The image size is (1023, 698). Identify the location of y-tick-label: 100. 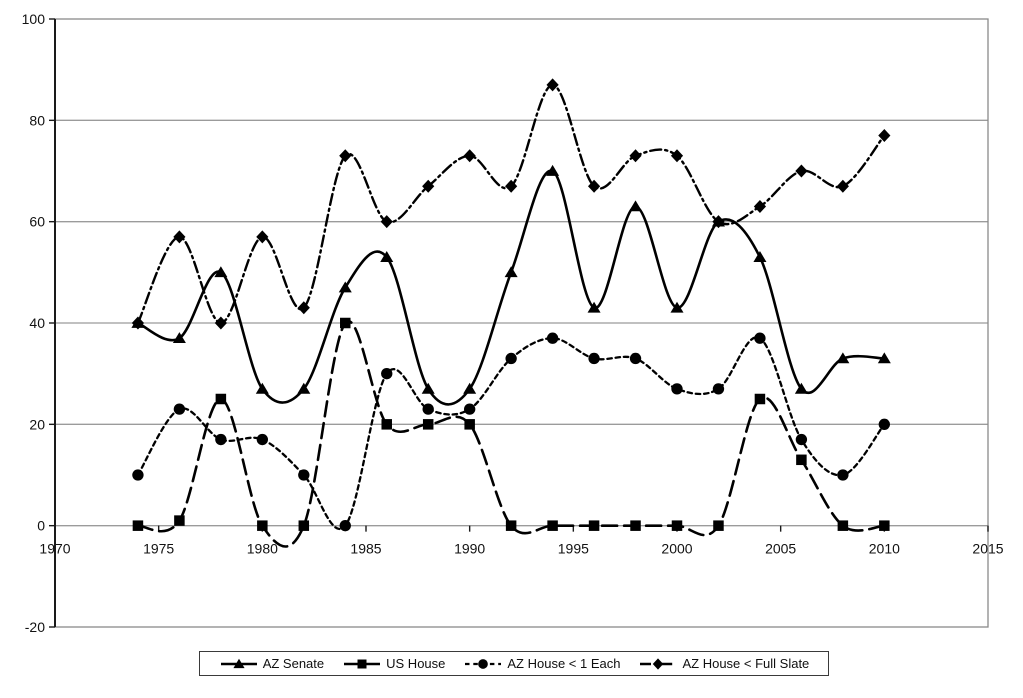
(34, 19).